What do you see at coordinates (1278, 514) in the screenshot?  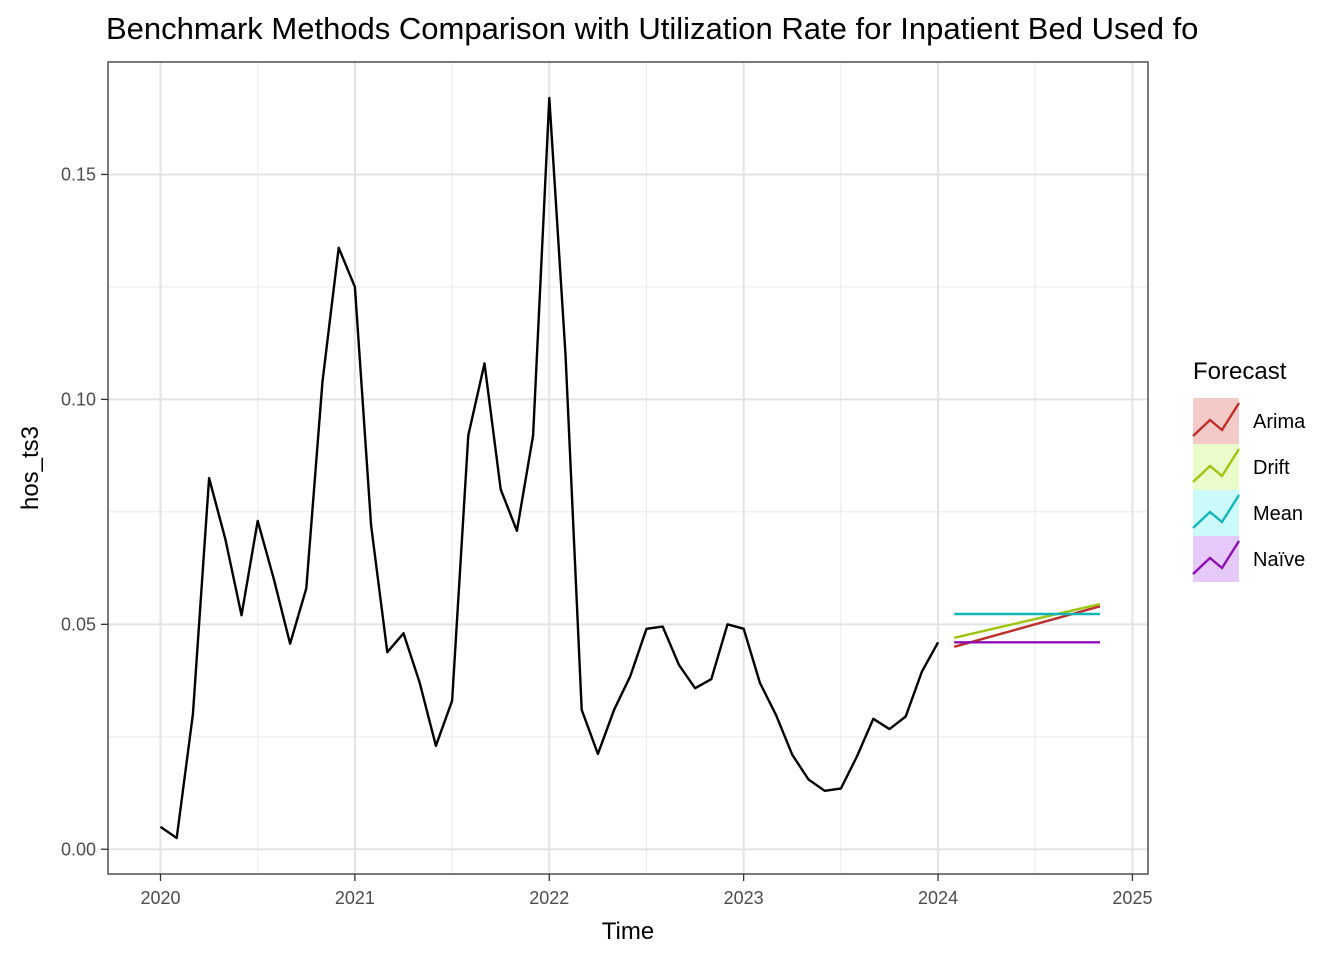 I see `legend-label: Mean` at bounding box center [1278, 514].